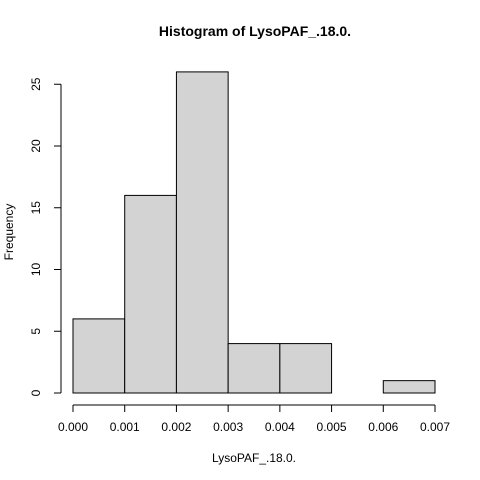 This screenshot has width=480, height=480. What do you see at coordinates (9, 232) in the screenshot?
I see `y-axis-label: Frequency` at bounding box center [9, 232].